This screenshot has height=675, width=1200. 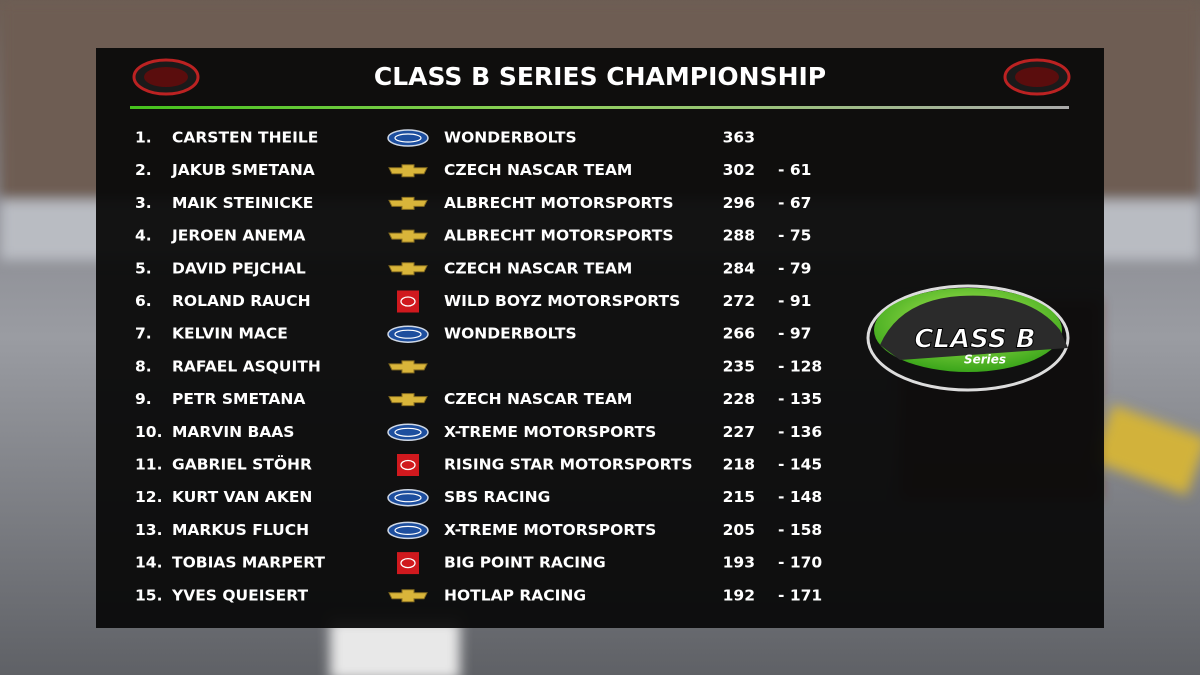 I want to click on badge-subtitle: Series, so click(x=985, y=360).